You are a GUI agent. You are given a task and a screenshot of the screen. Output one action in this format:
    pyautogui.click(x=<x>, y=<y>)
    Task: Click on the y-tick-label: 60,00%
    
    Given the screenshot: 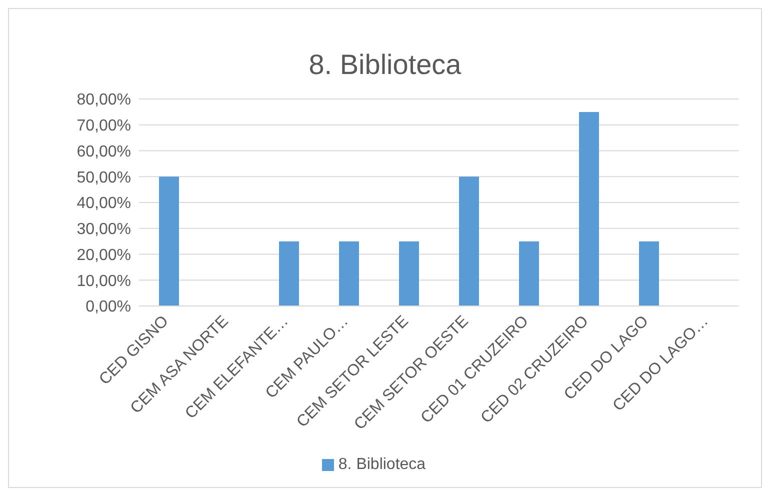 What is the action you would take?
    pyautogui.click(x=103, y=151)
    